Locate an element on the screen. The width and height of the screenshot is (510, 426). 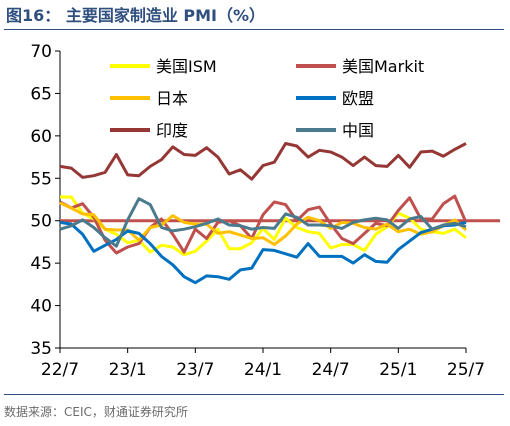
y-tick-label: 70 is located at coordinates (41, 52).